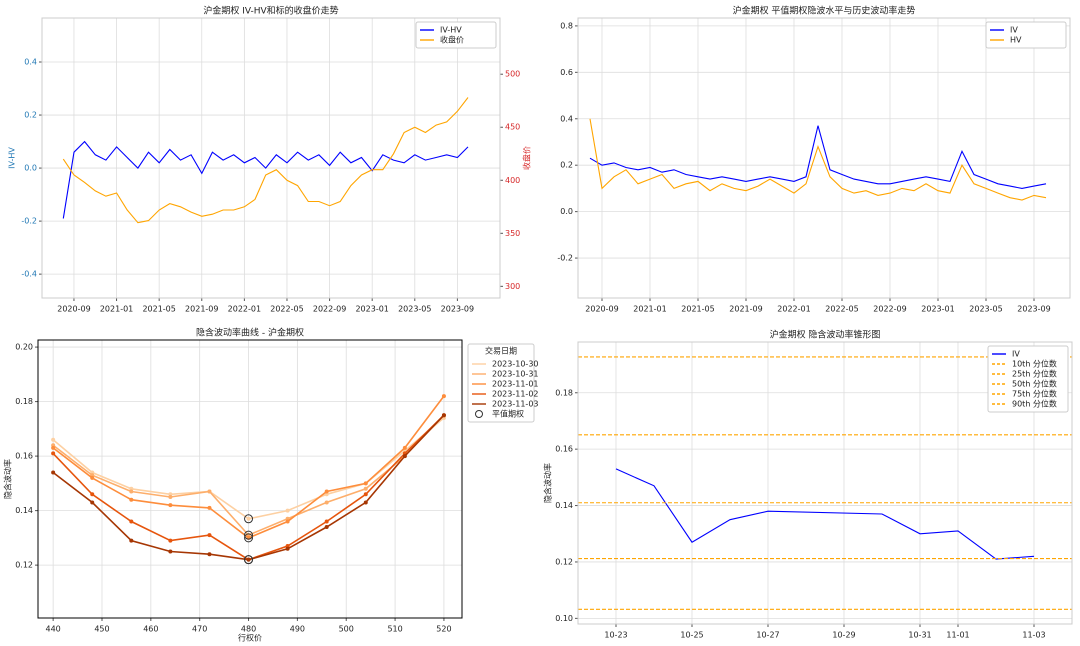 The image size is (1080, 646). I want to click on x-tick-label: 440, so click(53, 629).